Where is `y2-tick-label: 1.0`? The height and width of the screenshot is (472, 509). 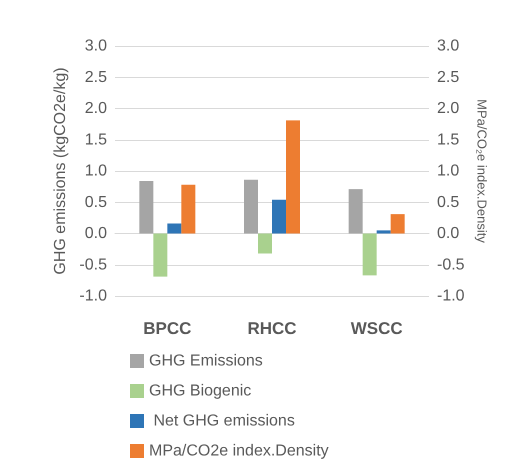 y2-tick-label: 1.0 is located at coordinates (448, 171).